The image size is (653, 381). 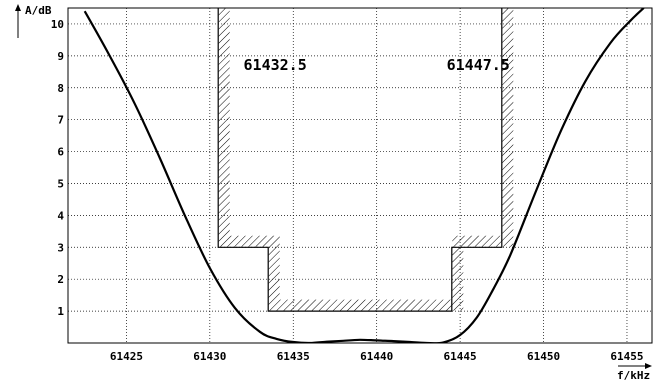 I want to click on y-tick-label: 10, so click(x=57, y=24).